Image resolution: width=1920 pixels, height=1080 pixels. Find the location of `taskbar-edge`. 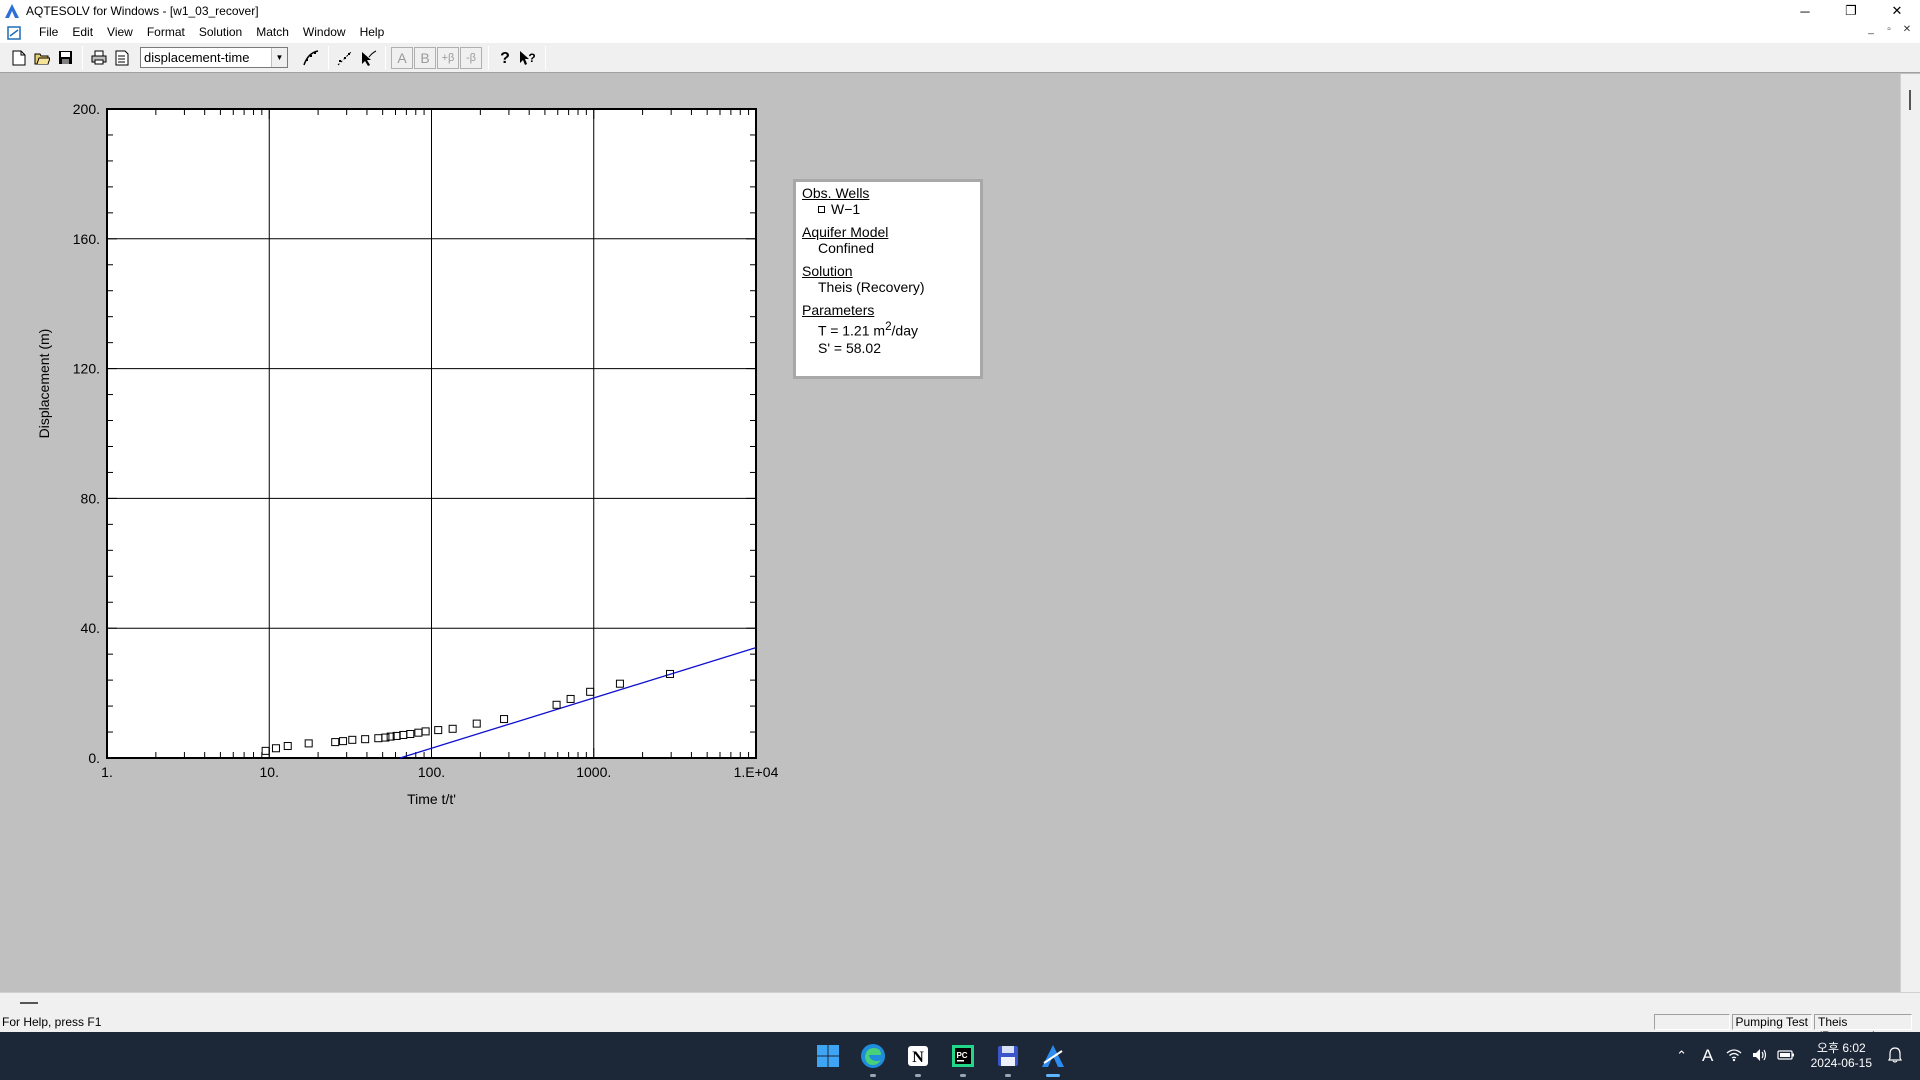

taskbar-edge is located at coordinates (873, 1059).